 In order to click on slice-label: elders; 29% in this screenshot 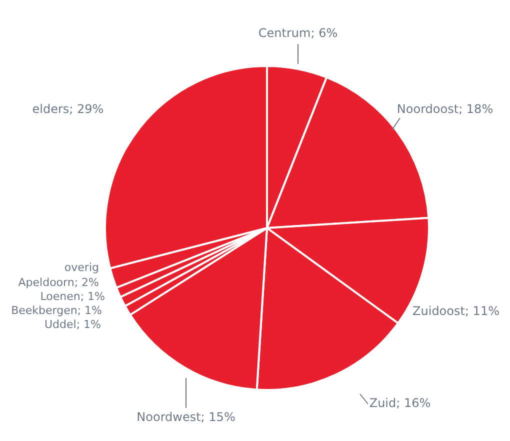, I will do `click(68, 109)`.